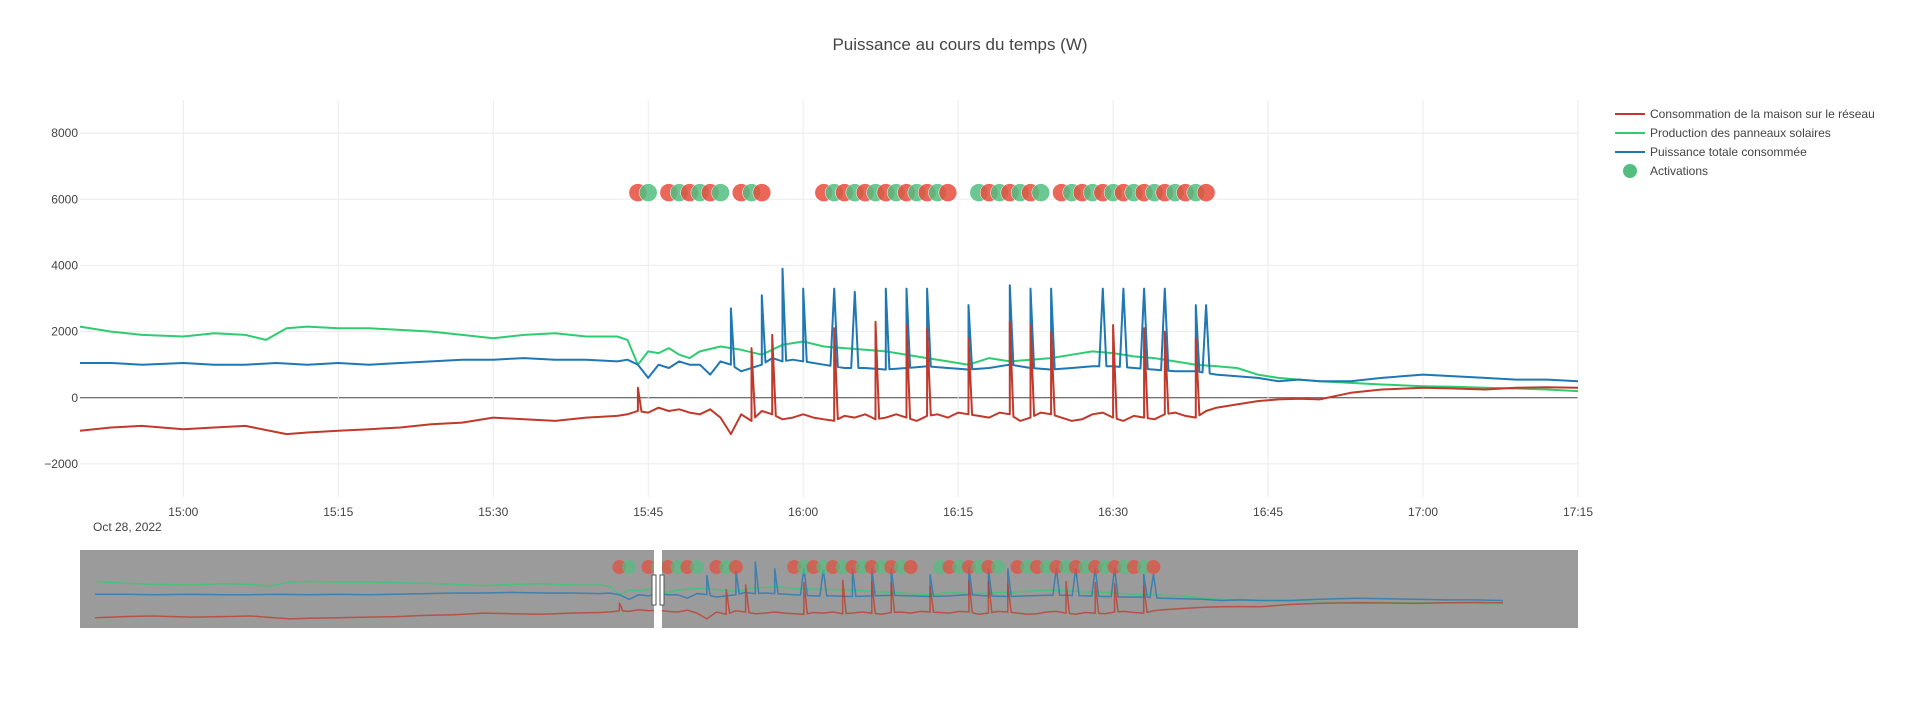 The width and height of the screenshot is (1920, 708). What do you see at coordinates (1630, 171) in the screenshot?
I see `legend-marker` at bounding box center [1630, 171].